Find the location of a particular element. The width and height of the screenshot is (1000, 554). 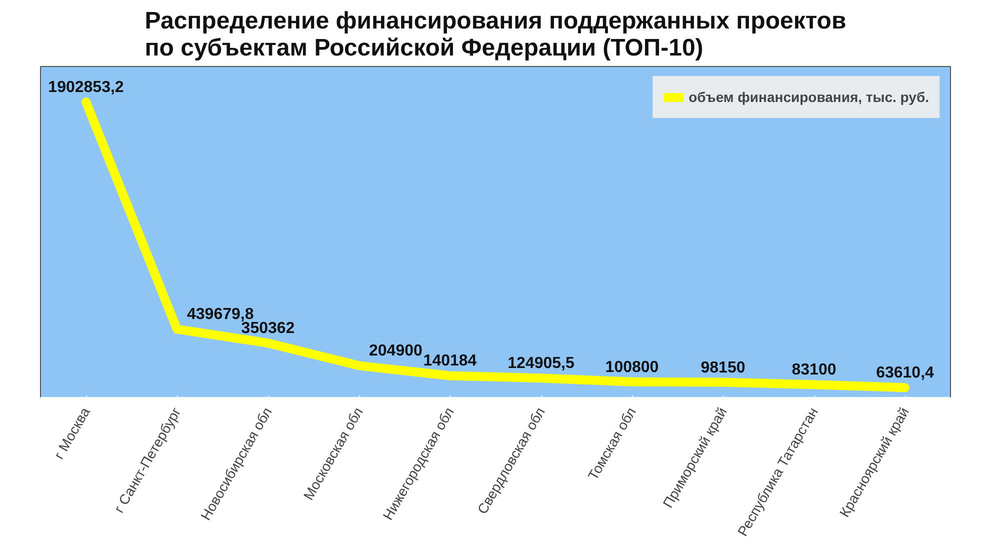

data-label: 124905,5 is located at coordinates (541, 363).